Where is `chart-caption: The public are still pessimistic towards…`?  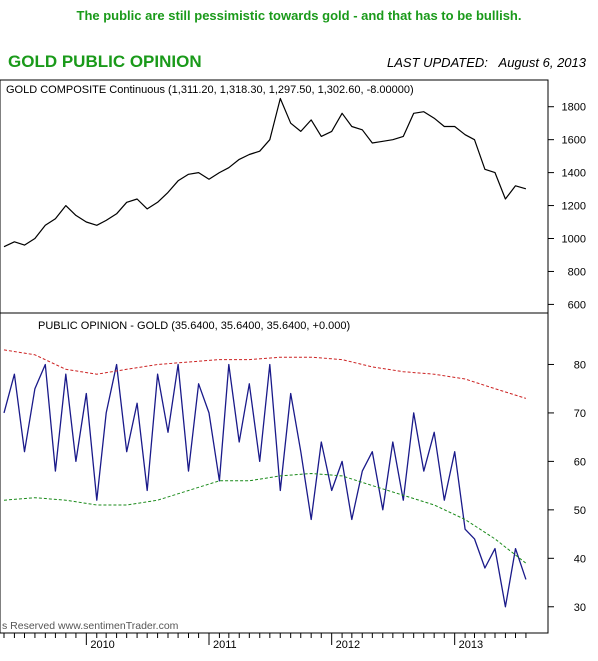 chart-caption: The public are still pessimistic towards… is located at coordinates (299, 15).